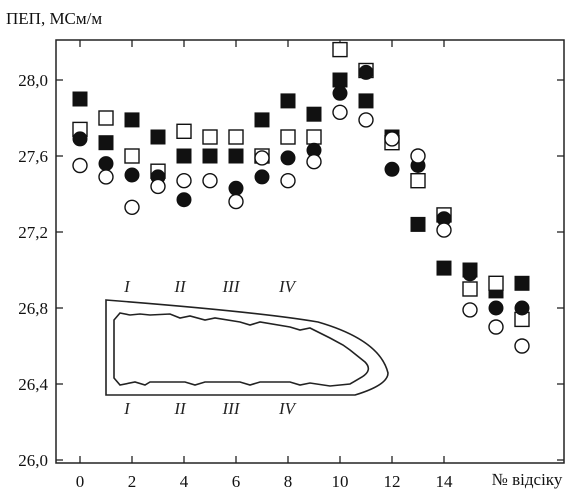  What do you see at coordinates (33, 308) in the screenshot?
I see `y-tick-label: 26,8` at bounding box center [33, 308].